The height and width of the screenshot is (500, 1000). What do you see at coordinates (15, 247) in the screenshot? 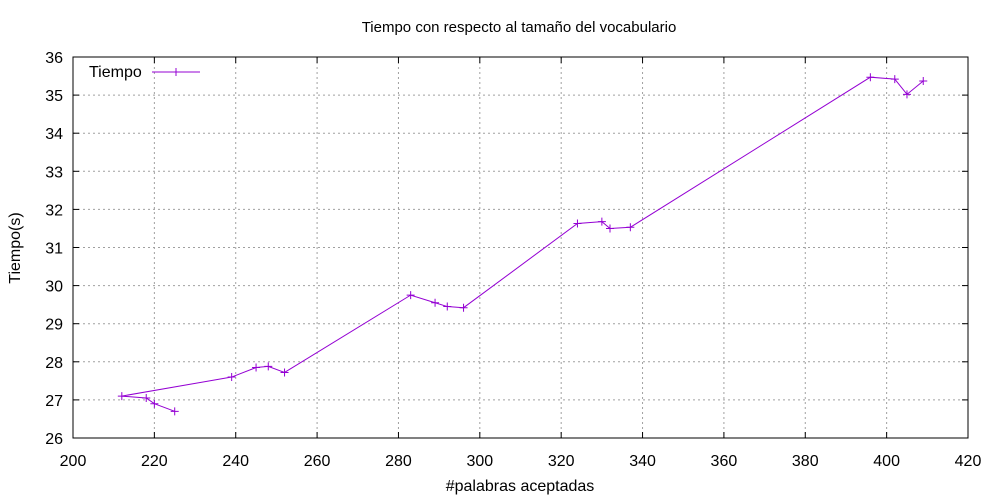
I see `y-axis-label: Tiempo(s)` at bounding box center [15, 247].